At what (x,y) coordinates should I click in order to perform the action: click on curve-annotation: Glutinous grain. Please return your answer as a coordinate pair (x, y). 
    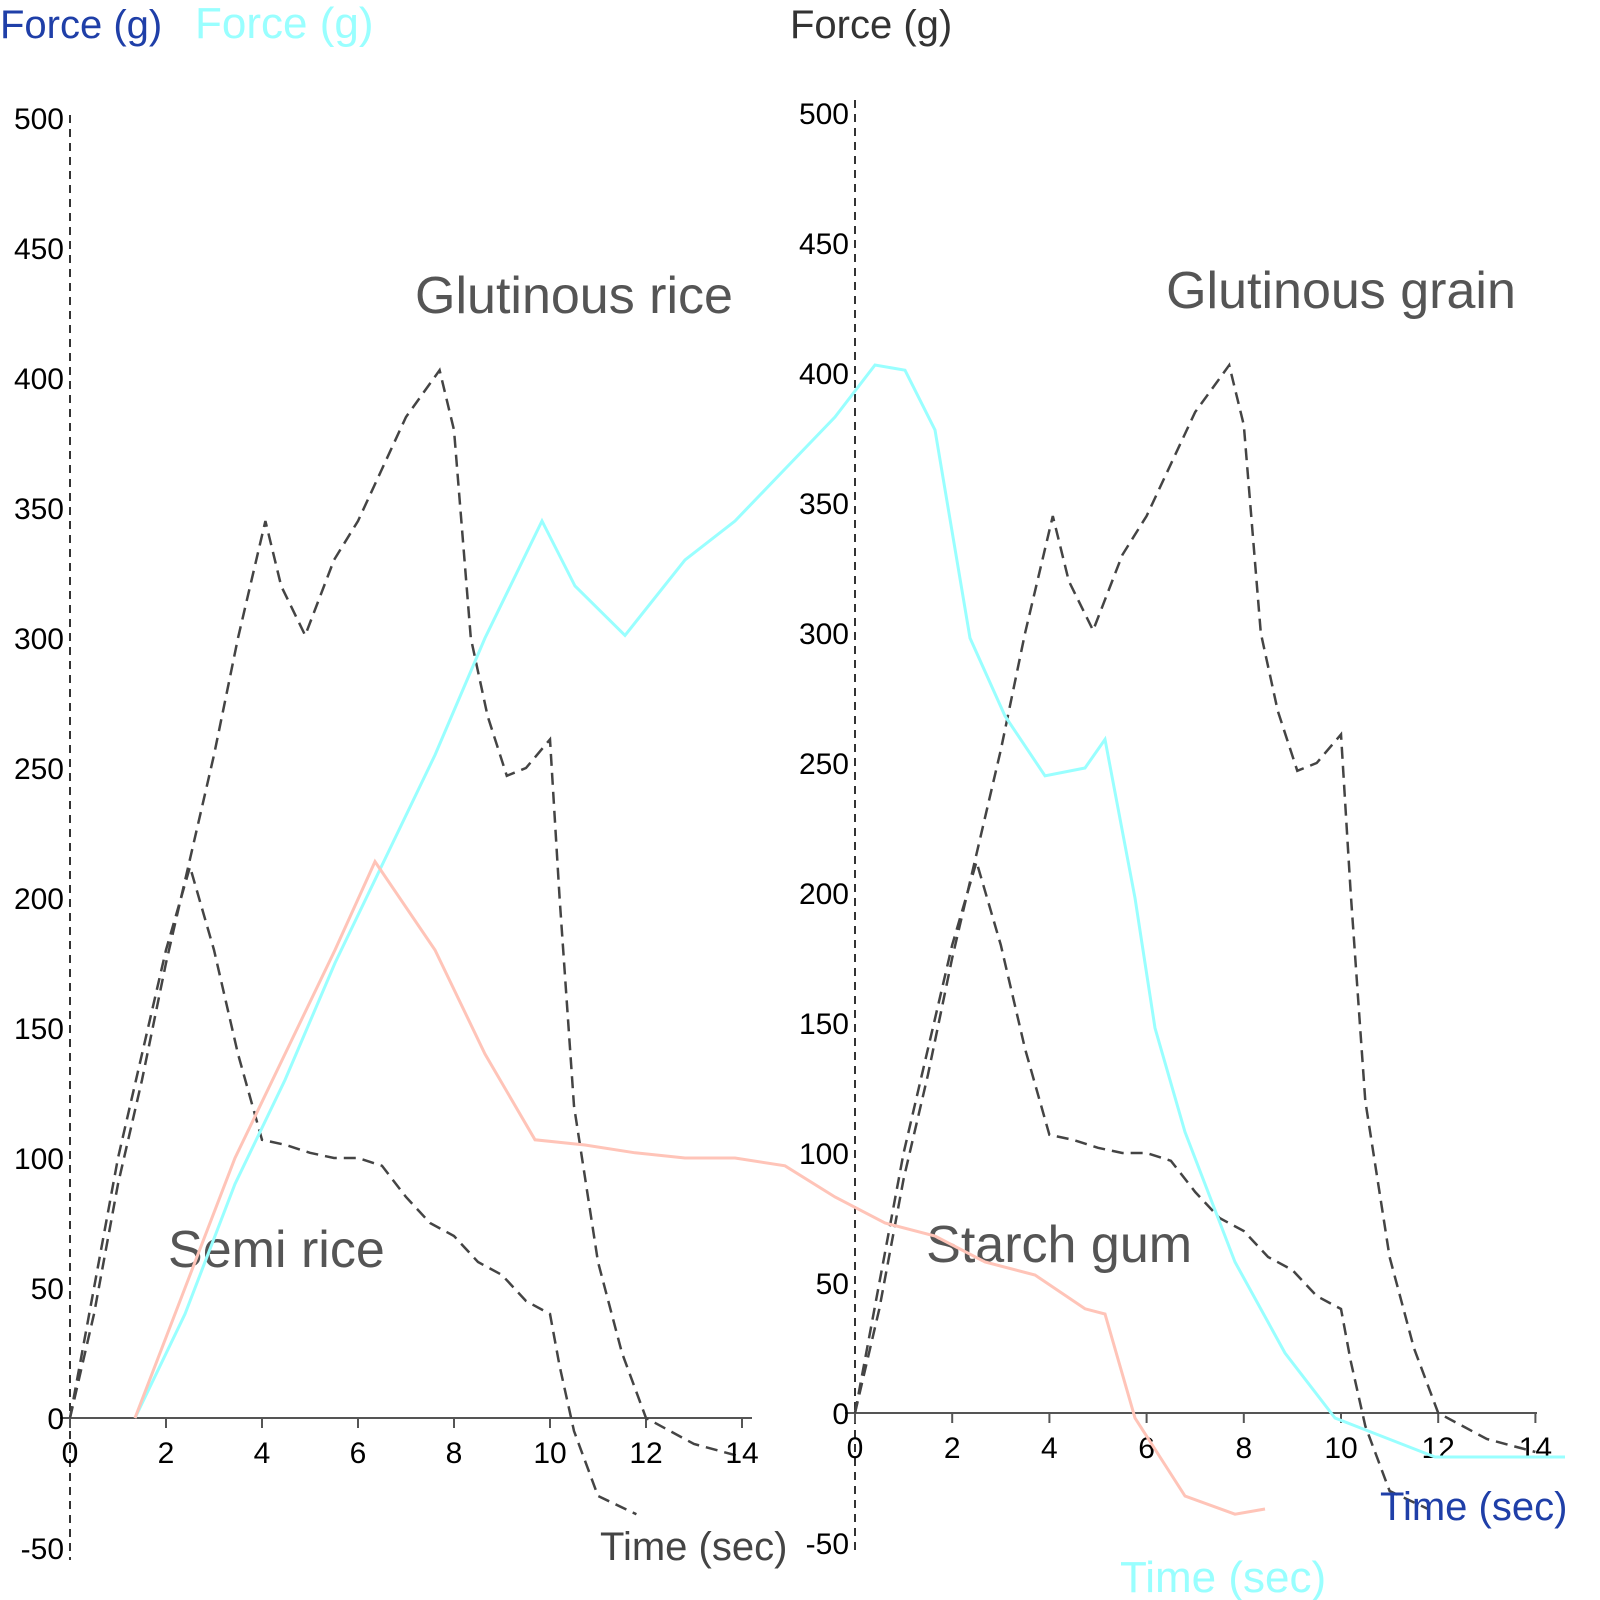
    Looking at the image, I should click on (1341, 291).